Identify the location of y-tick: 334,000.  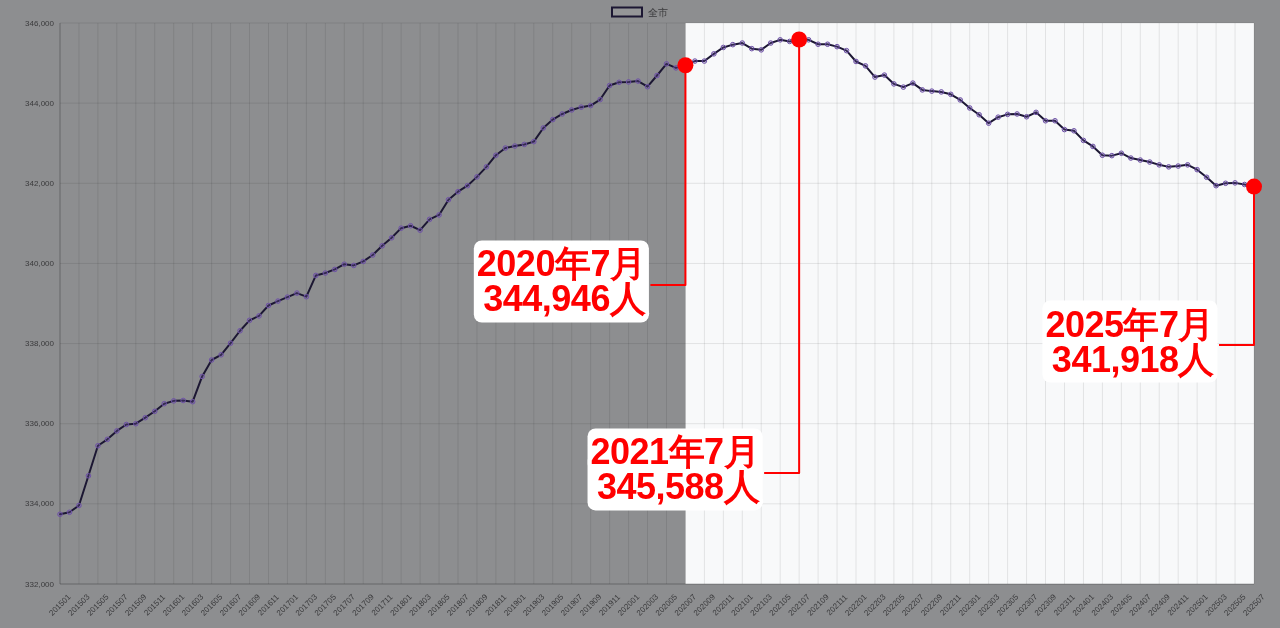
(39, 504).